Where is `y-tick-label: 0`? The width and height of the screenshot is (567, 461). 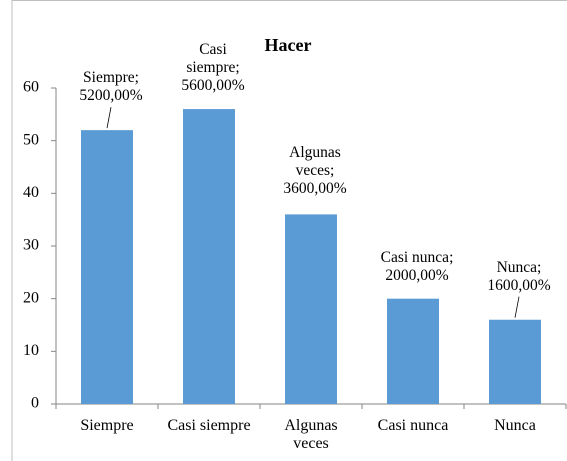
y-tick-label: 0 is located at coordinates (35, 403).